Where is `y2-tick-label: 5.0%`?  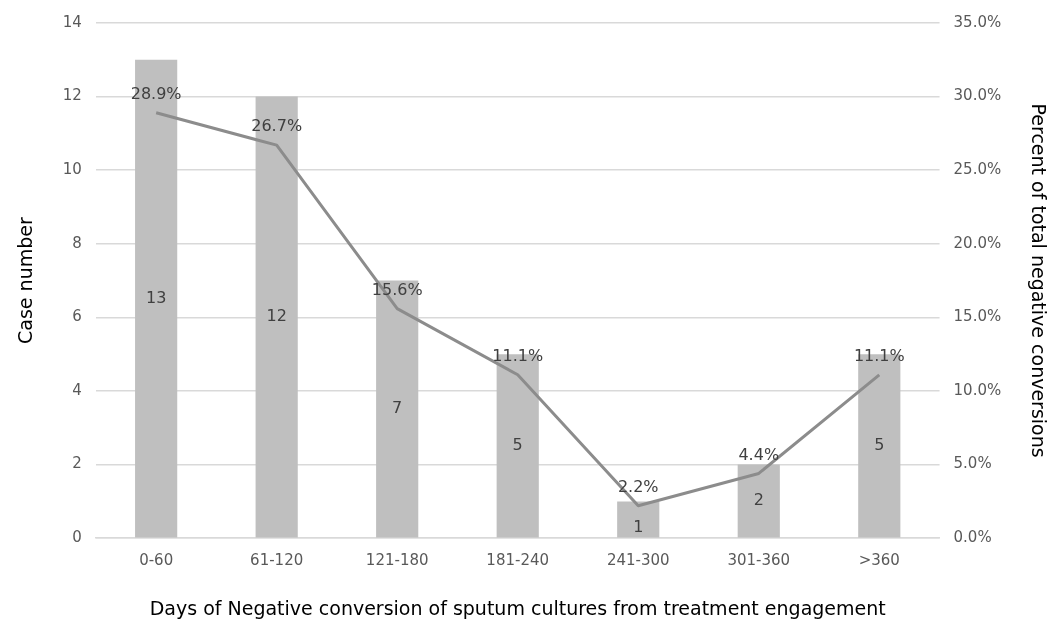 y2-tick-label: 5.0% is located at coordinates (972, 463).